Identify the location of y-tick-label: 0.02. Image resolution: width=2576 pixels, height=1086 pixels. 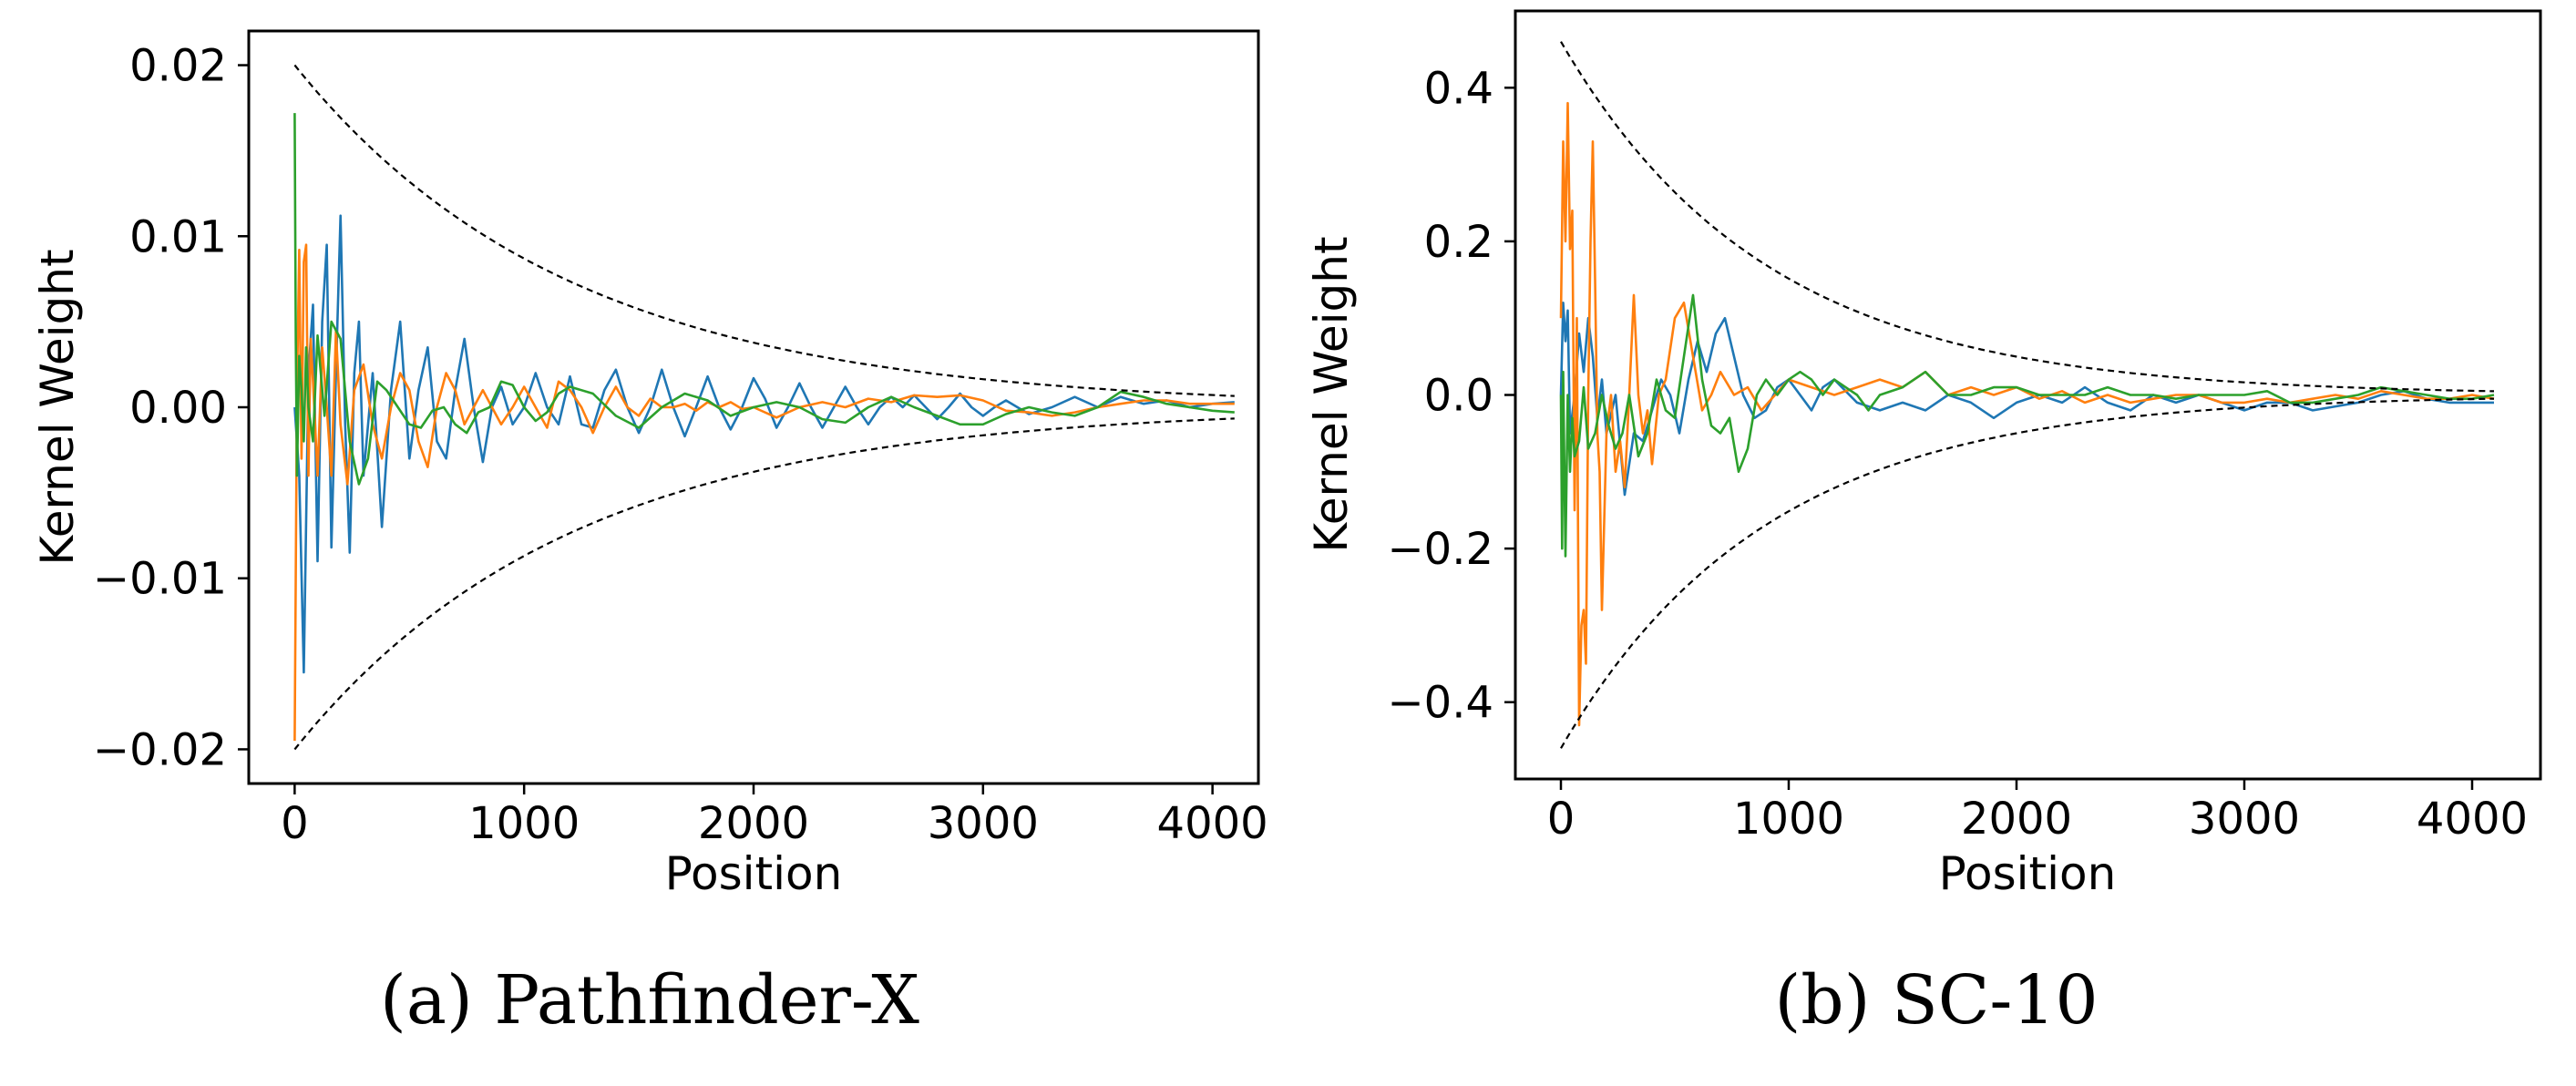
(178, 67).